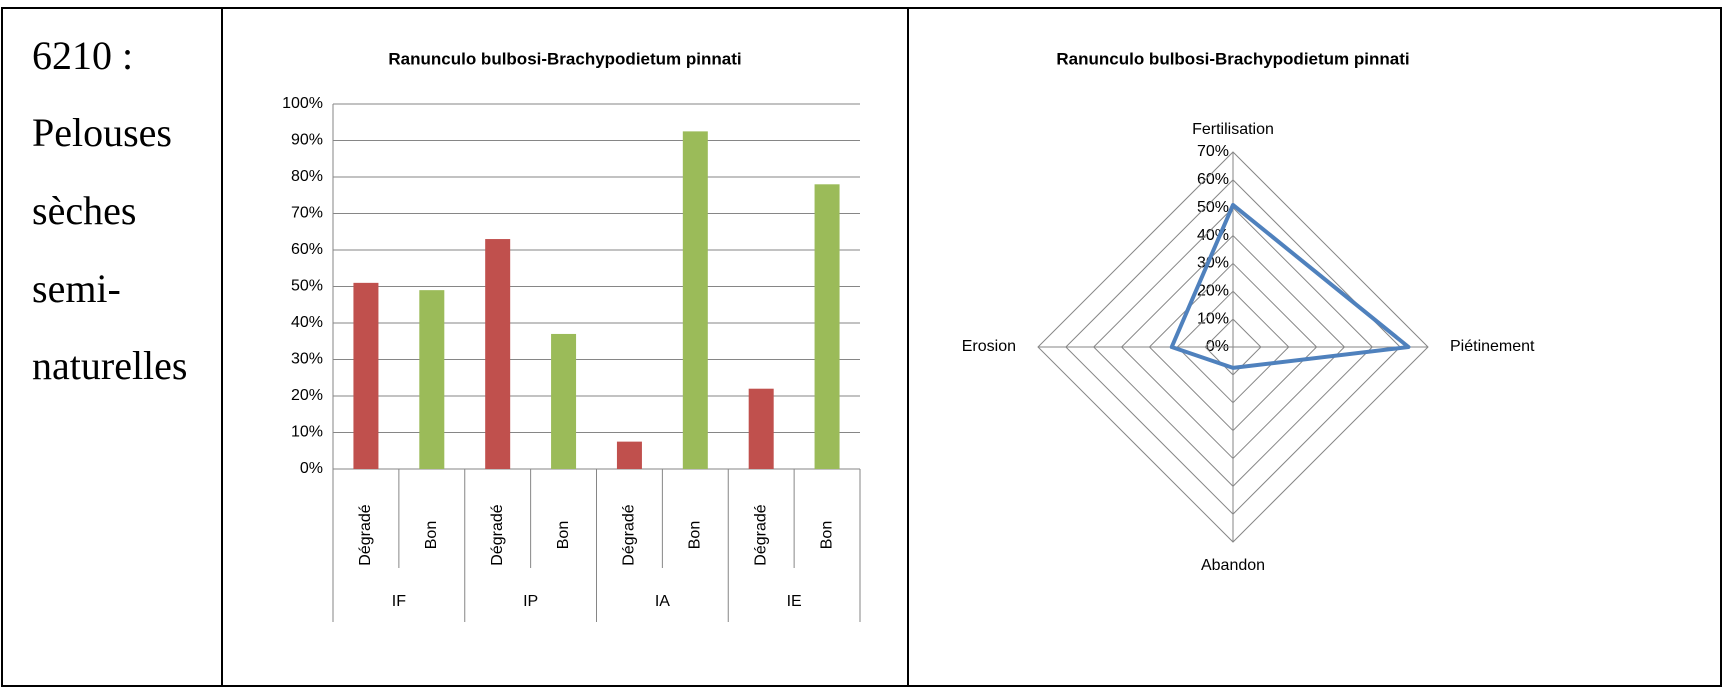 This screenshot has width=1723, height=688. Describe the element at coordinates (530, 601) in the screenshot. I see `group-label: IP` at that location.